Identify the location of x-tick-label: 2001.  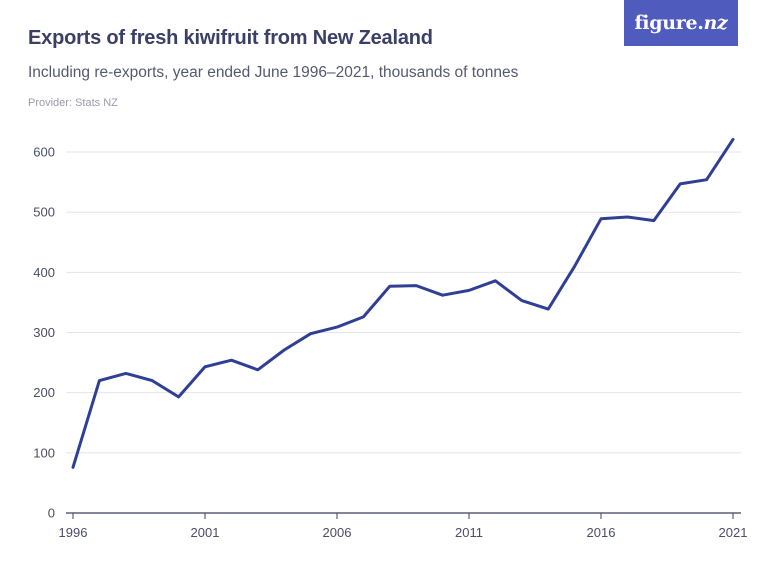
(205, 532).